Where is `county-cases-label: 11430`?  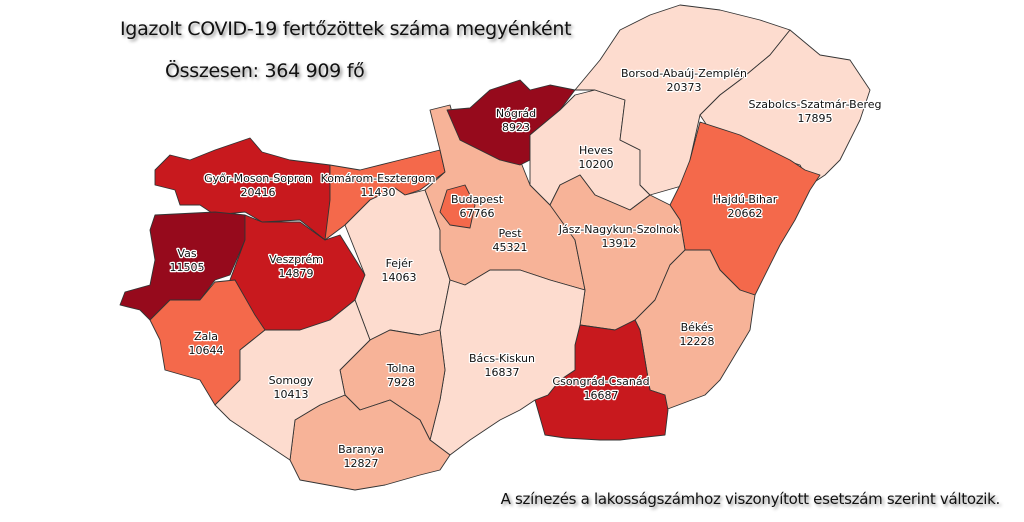 county-cases-label: 11430 is located at coordinates (378, 192).